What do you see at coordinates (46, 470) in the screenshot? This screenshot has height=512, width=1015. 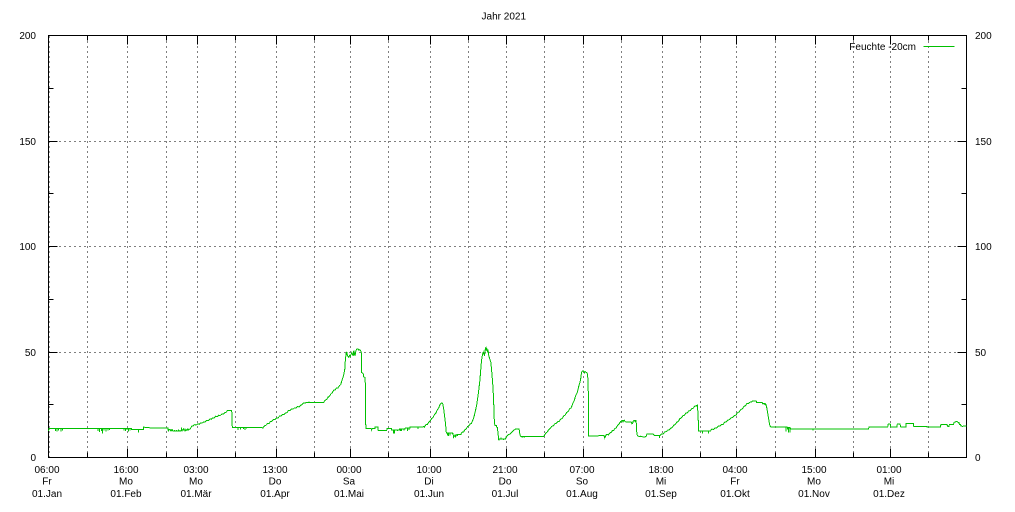 I see `svg-text: 06:00` at bounding box center [46, 470].